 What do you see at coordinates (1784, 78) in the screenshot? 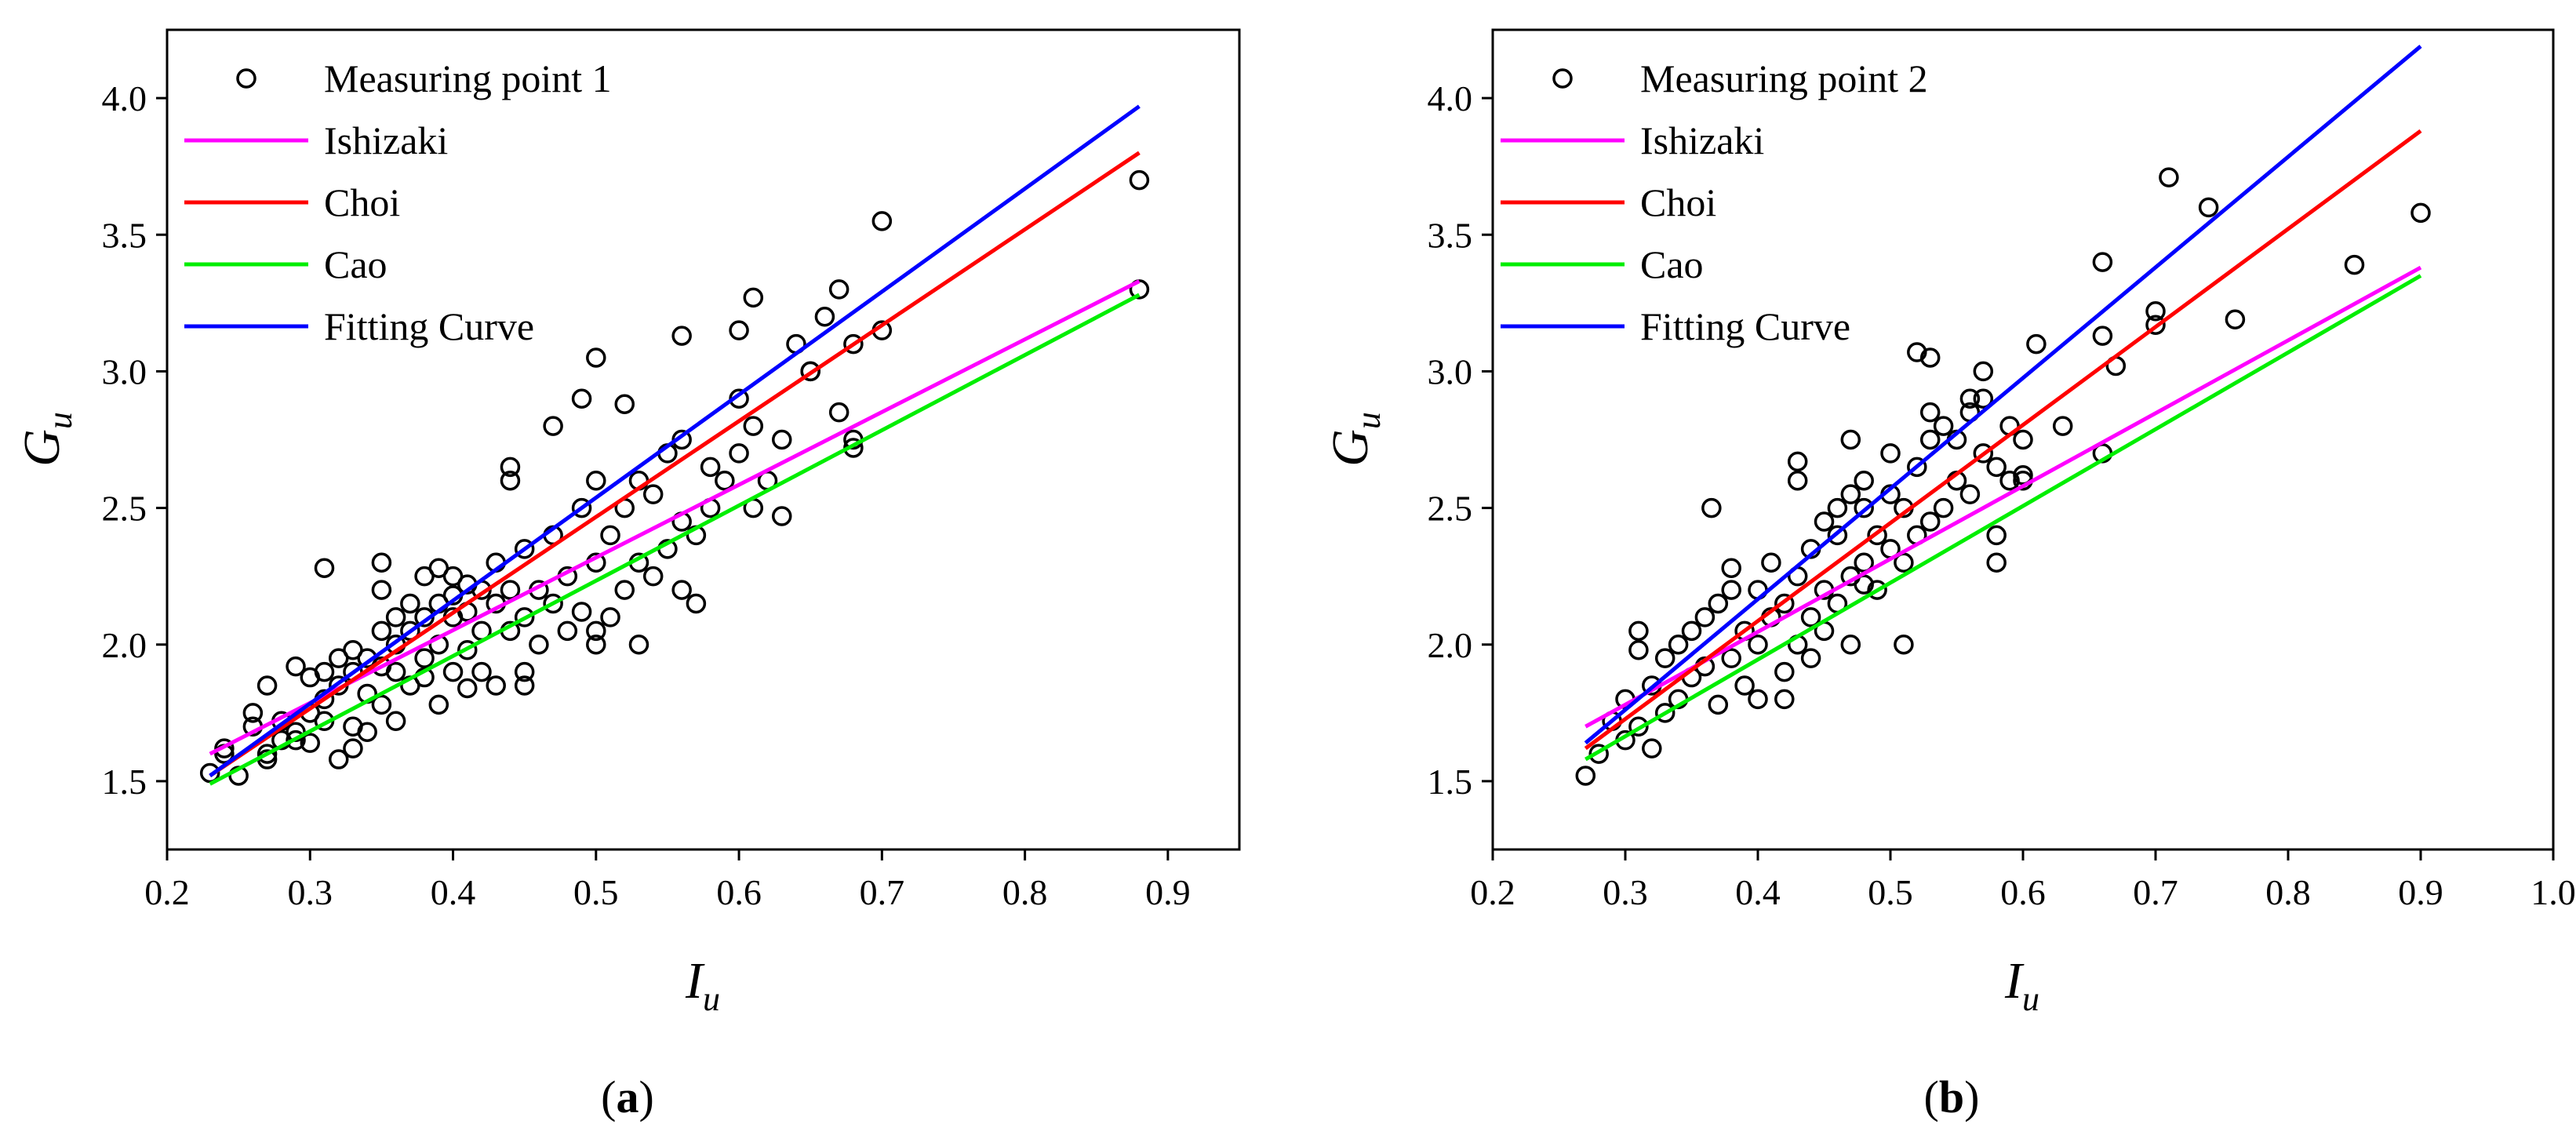
I see `legend-label: Measuring point 2` at bounding box center [1784, 78].